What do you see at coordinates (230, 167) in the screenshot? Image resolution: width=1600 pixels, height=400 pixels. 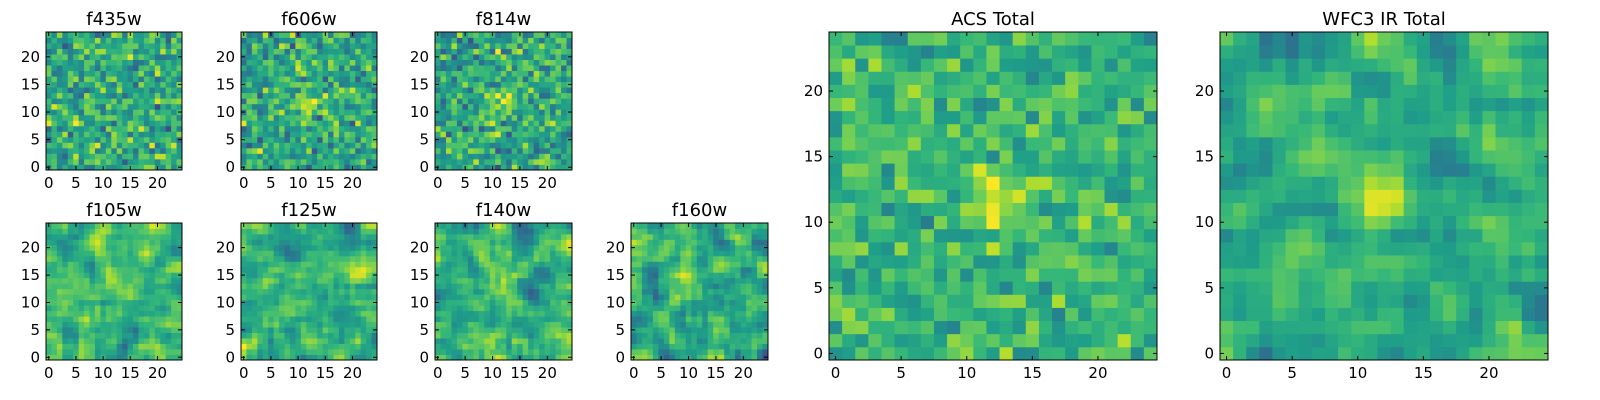 I see `y-tick-label: 0` at bounding box center [230, 167].